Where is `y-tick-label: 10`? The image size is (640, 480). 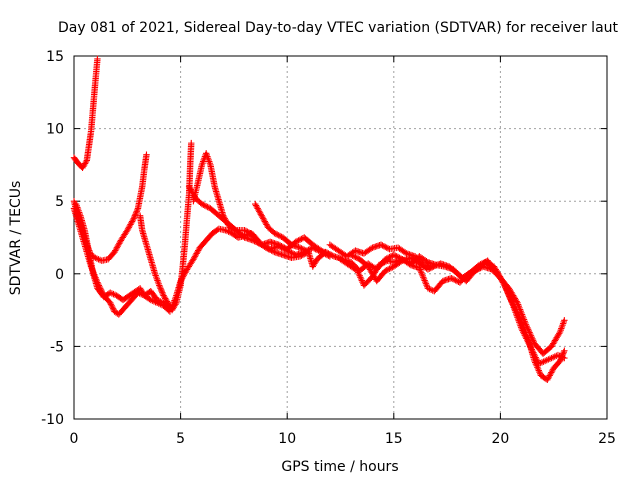
y-tick-label: 10 is located at coordinates (55, 130).